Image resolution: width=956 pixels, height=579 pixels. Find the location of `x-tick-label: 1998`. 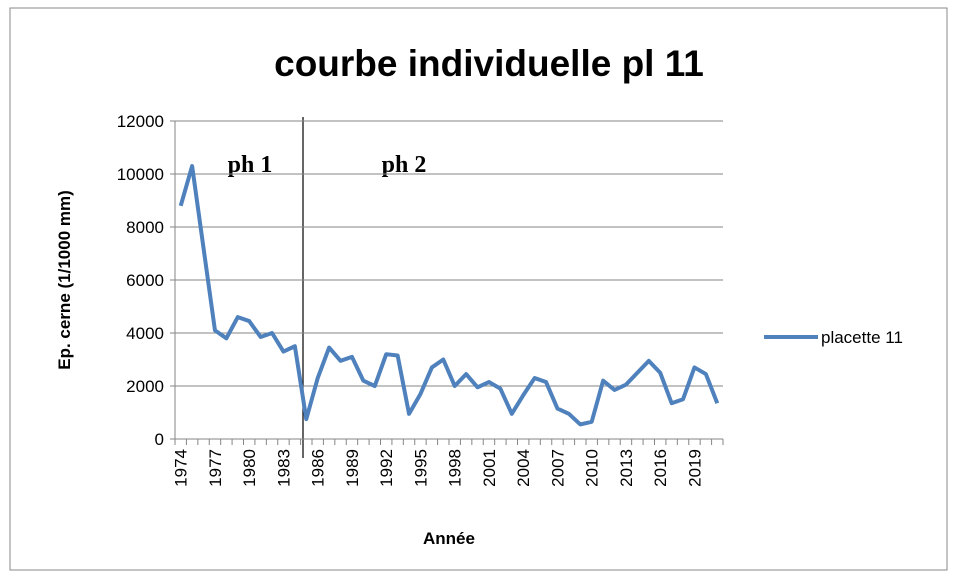

x-tick-label: 1998 is located at coordinates (455, 468).